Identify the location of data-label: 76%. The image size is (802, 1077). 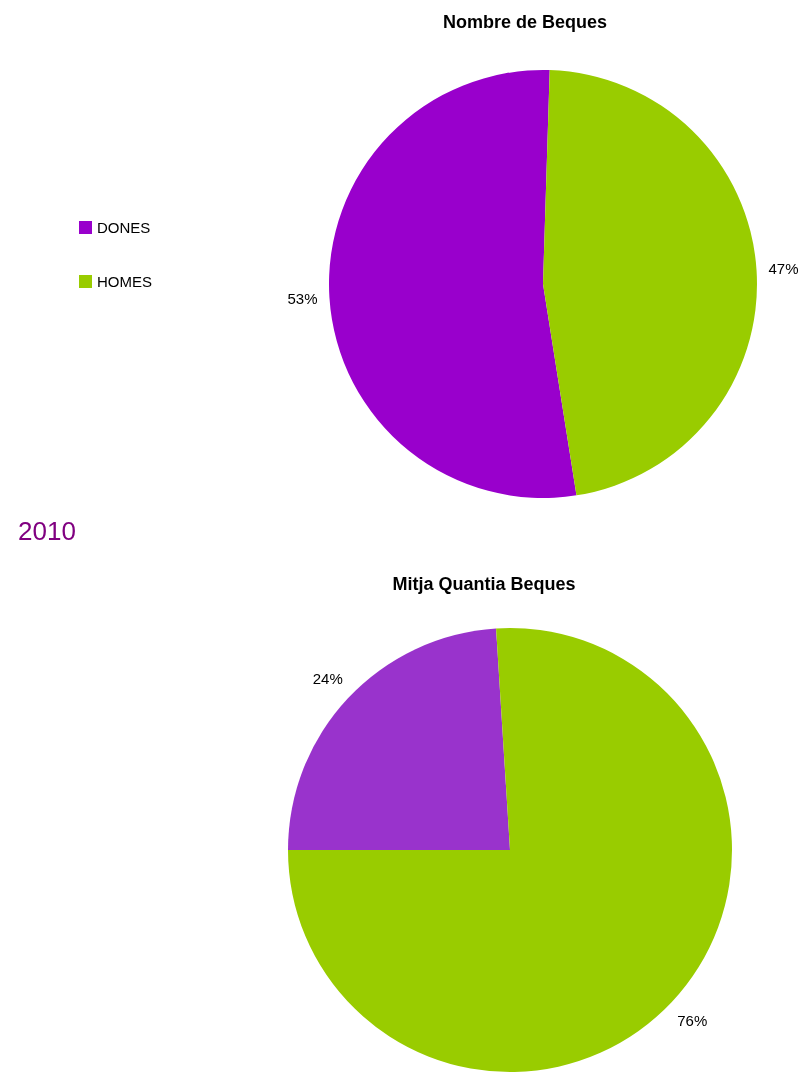
(692, 1021).